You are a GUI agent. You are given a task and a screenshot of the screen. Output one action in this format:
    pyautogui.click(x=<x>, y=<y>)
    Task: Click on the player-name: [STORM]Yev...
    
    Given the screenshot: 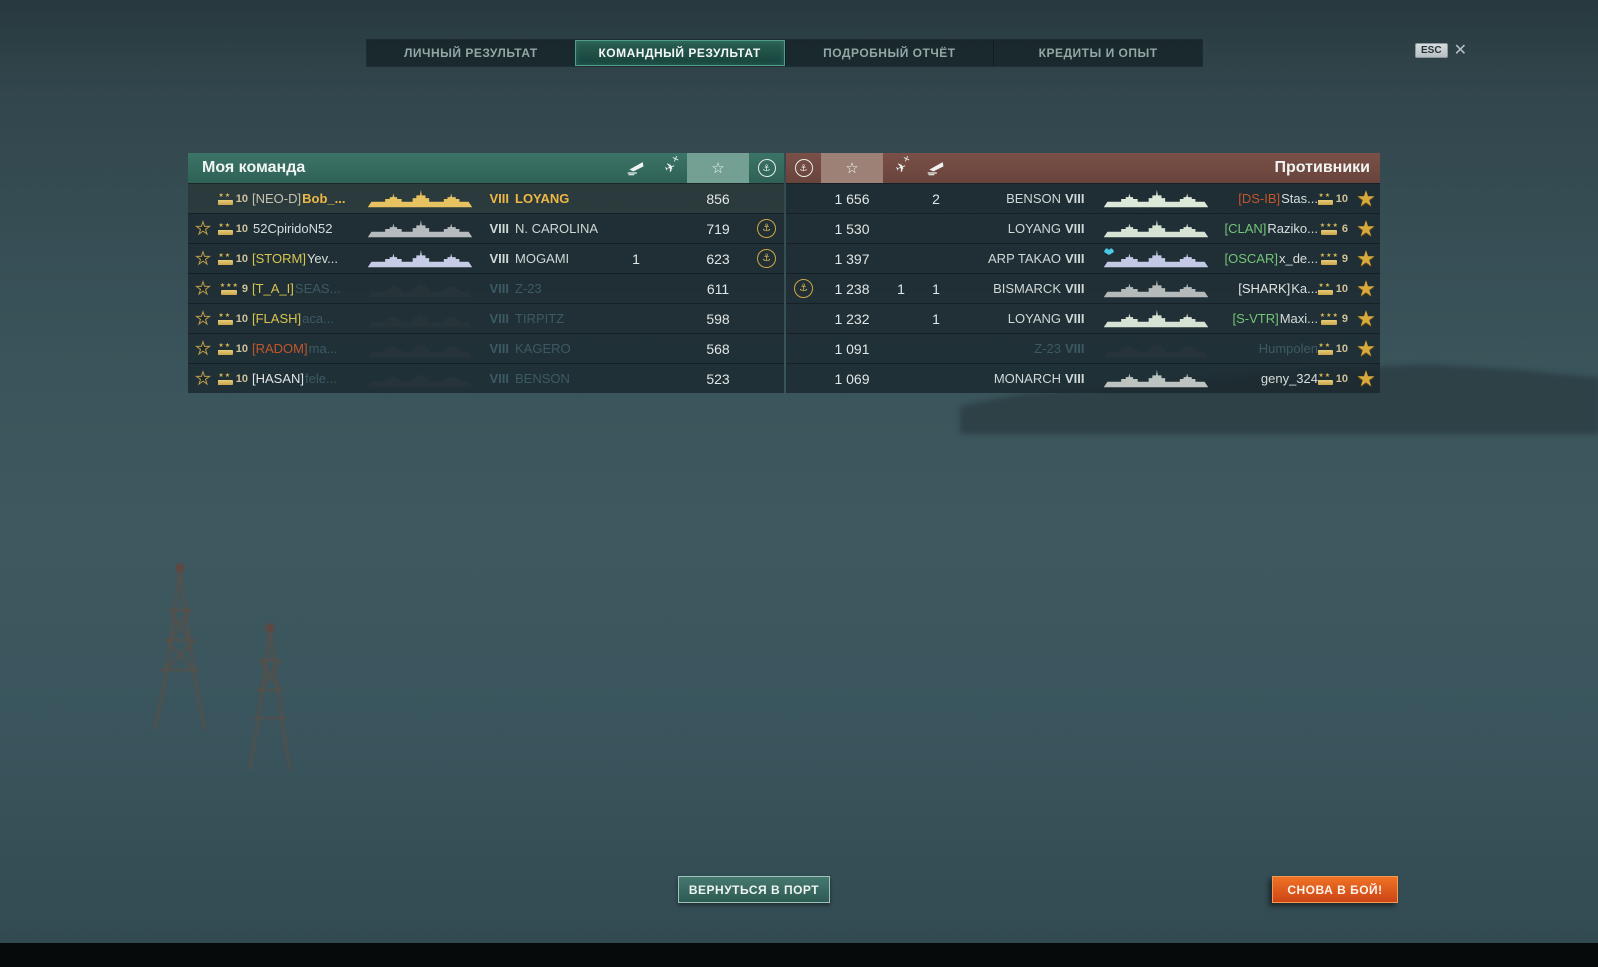 What is the action you would take?
    pyautogui.click(x=295, y=258)
    